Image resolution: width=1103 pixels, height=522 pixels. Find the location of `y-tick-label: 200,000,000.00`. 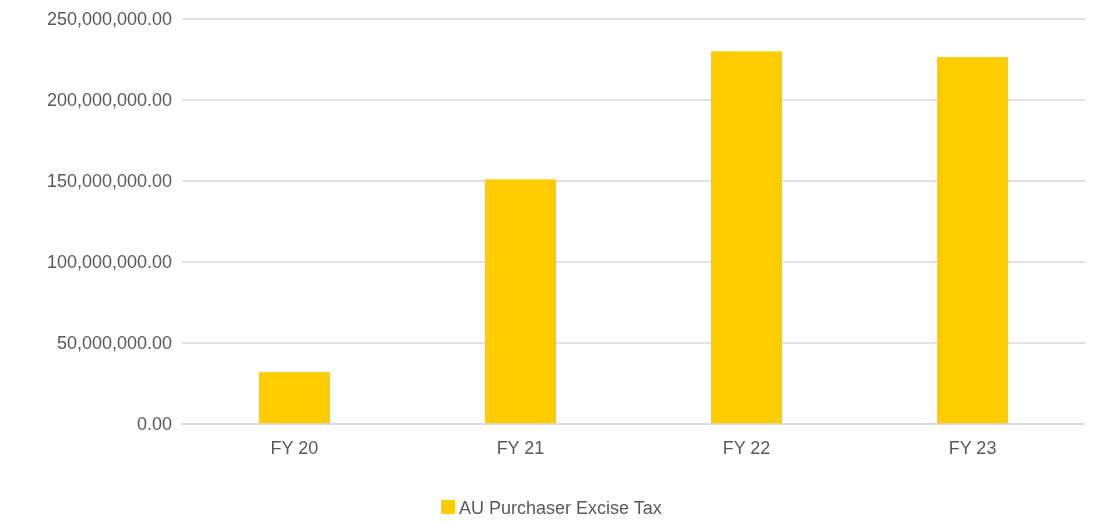

y-tick-label: 200,000,000.00 is located at coordinates (109, 100).